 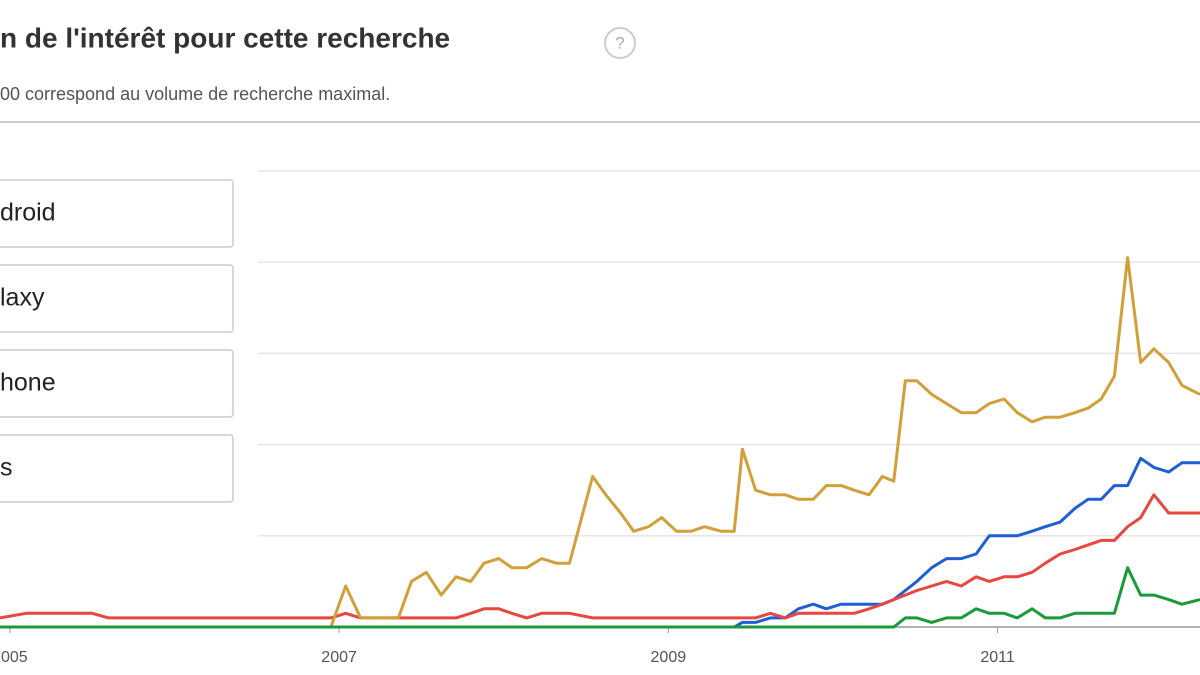 I want to click on legend-label: droid, so click(x=28, y=213).